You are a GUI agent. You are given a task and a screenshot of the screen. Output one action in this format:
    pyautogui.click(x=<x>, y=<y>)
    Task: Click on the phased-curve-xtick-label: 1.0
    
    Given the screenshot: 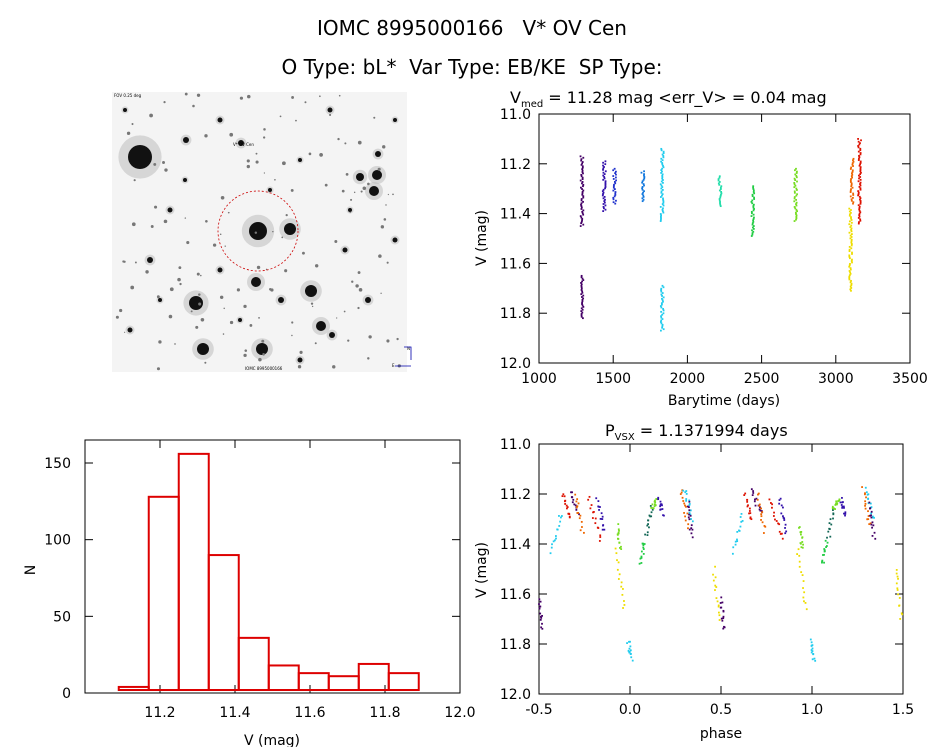 What is the action you would take?
    pyautogui.click(x=812, y=710)
    